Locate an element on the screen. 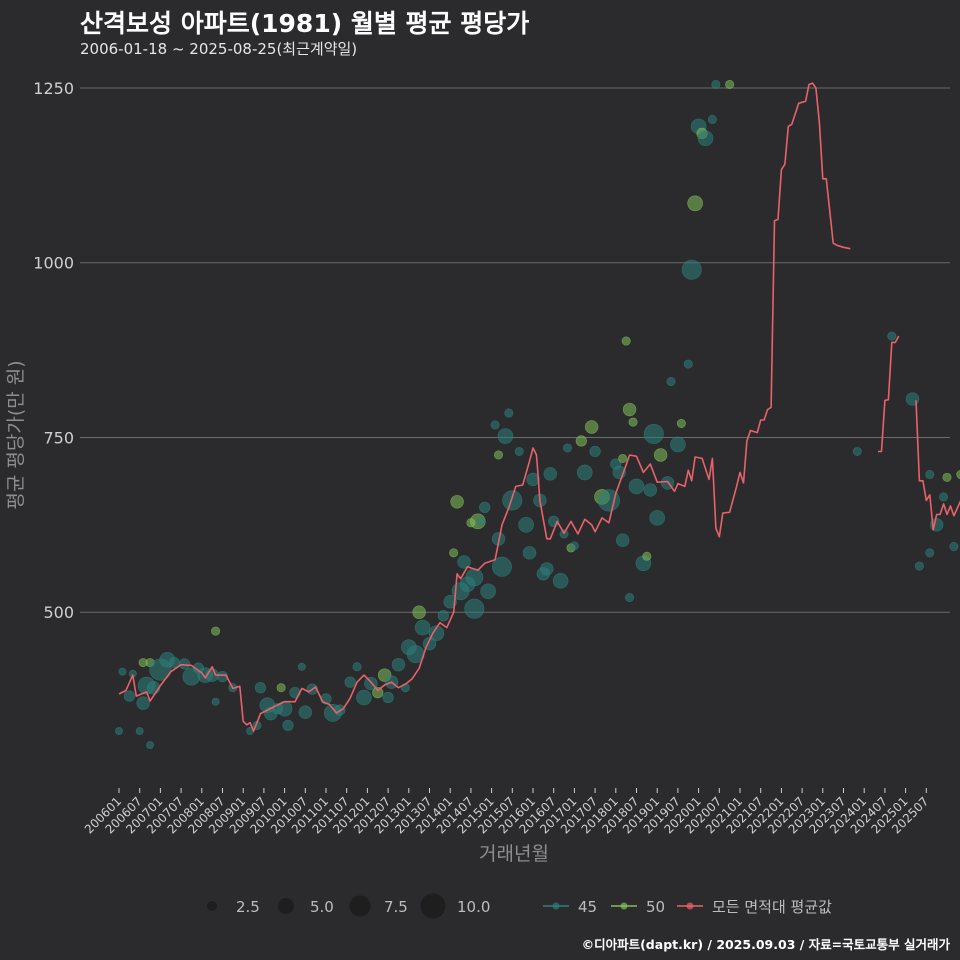  y-tick-labels: 500 750 1000 1250 is located at coordinates (53, 350).